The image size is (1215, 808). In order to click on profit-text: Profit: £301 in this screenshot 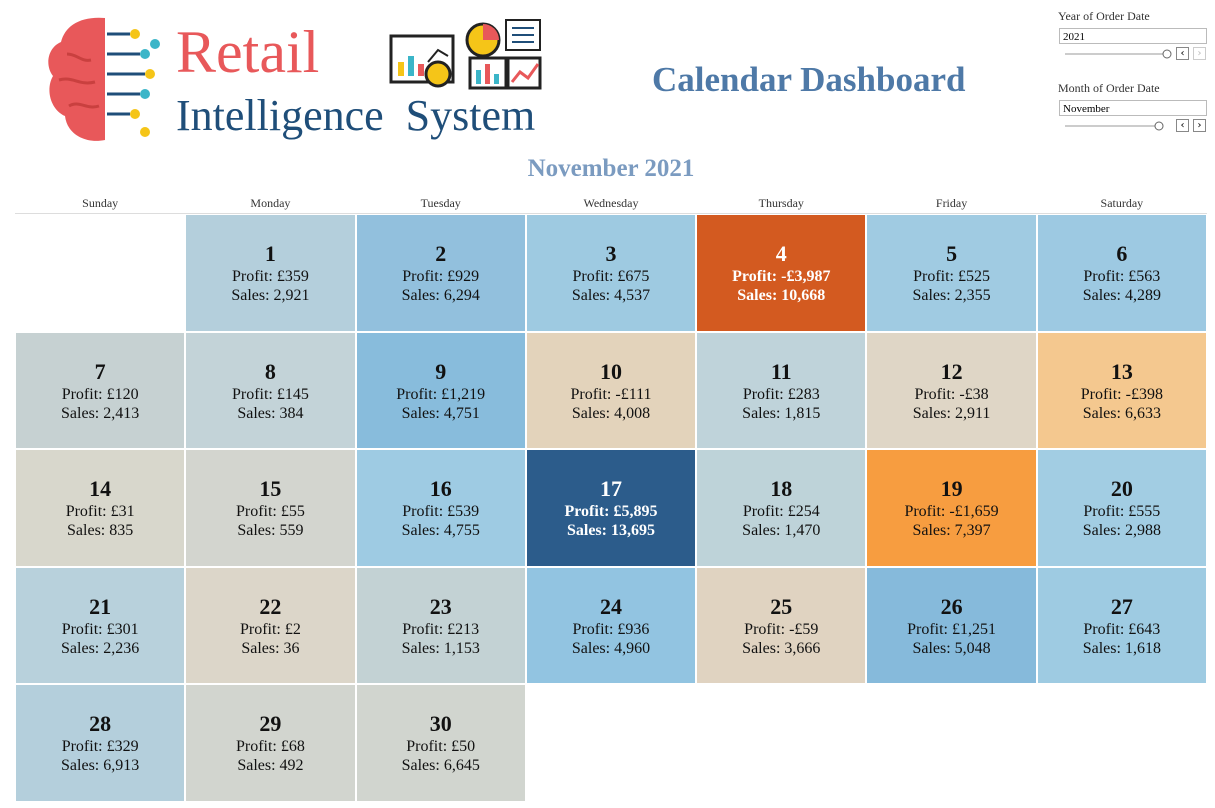, I will do `click(100, 629)`.